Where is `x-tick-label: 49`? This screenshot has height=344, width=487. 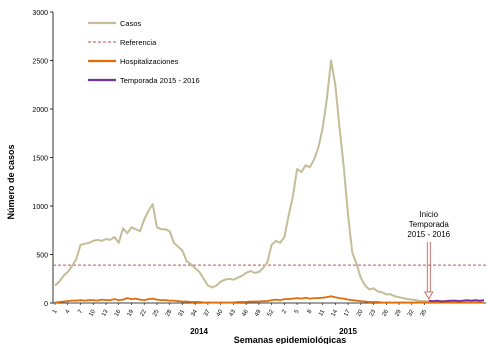
x-tick-label: 49 is located at coordinates (258, 312).